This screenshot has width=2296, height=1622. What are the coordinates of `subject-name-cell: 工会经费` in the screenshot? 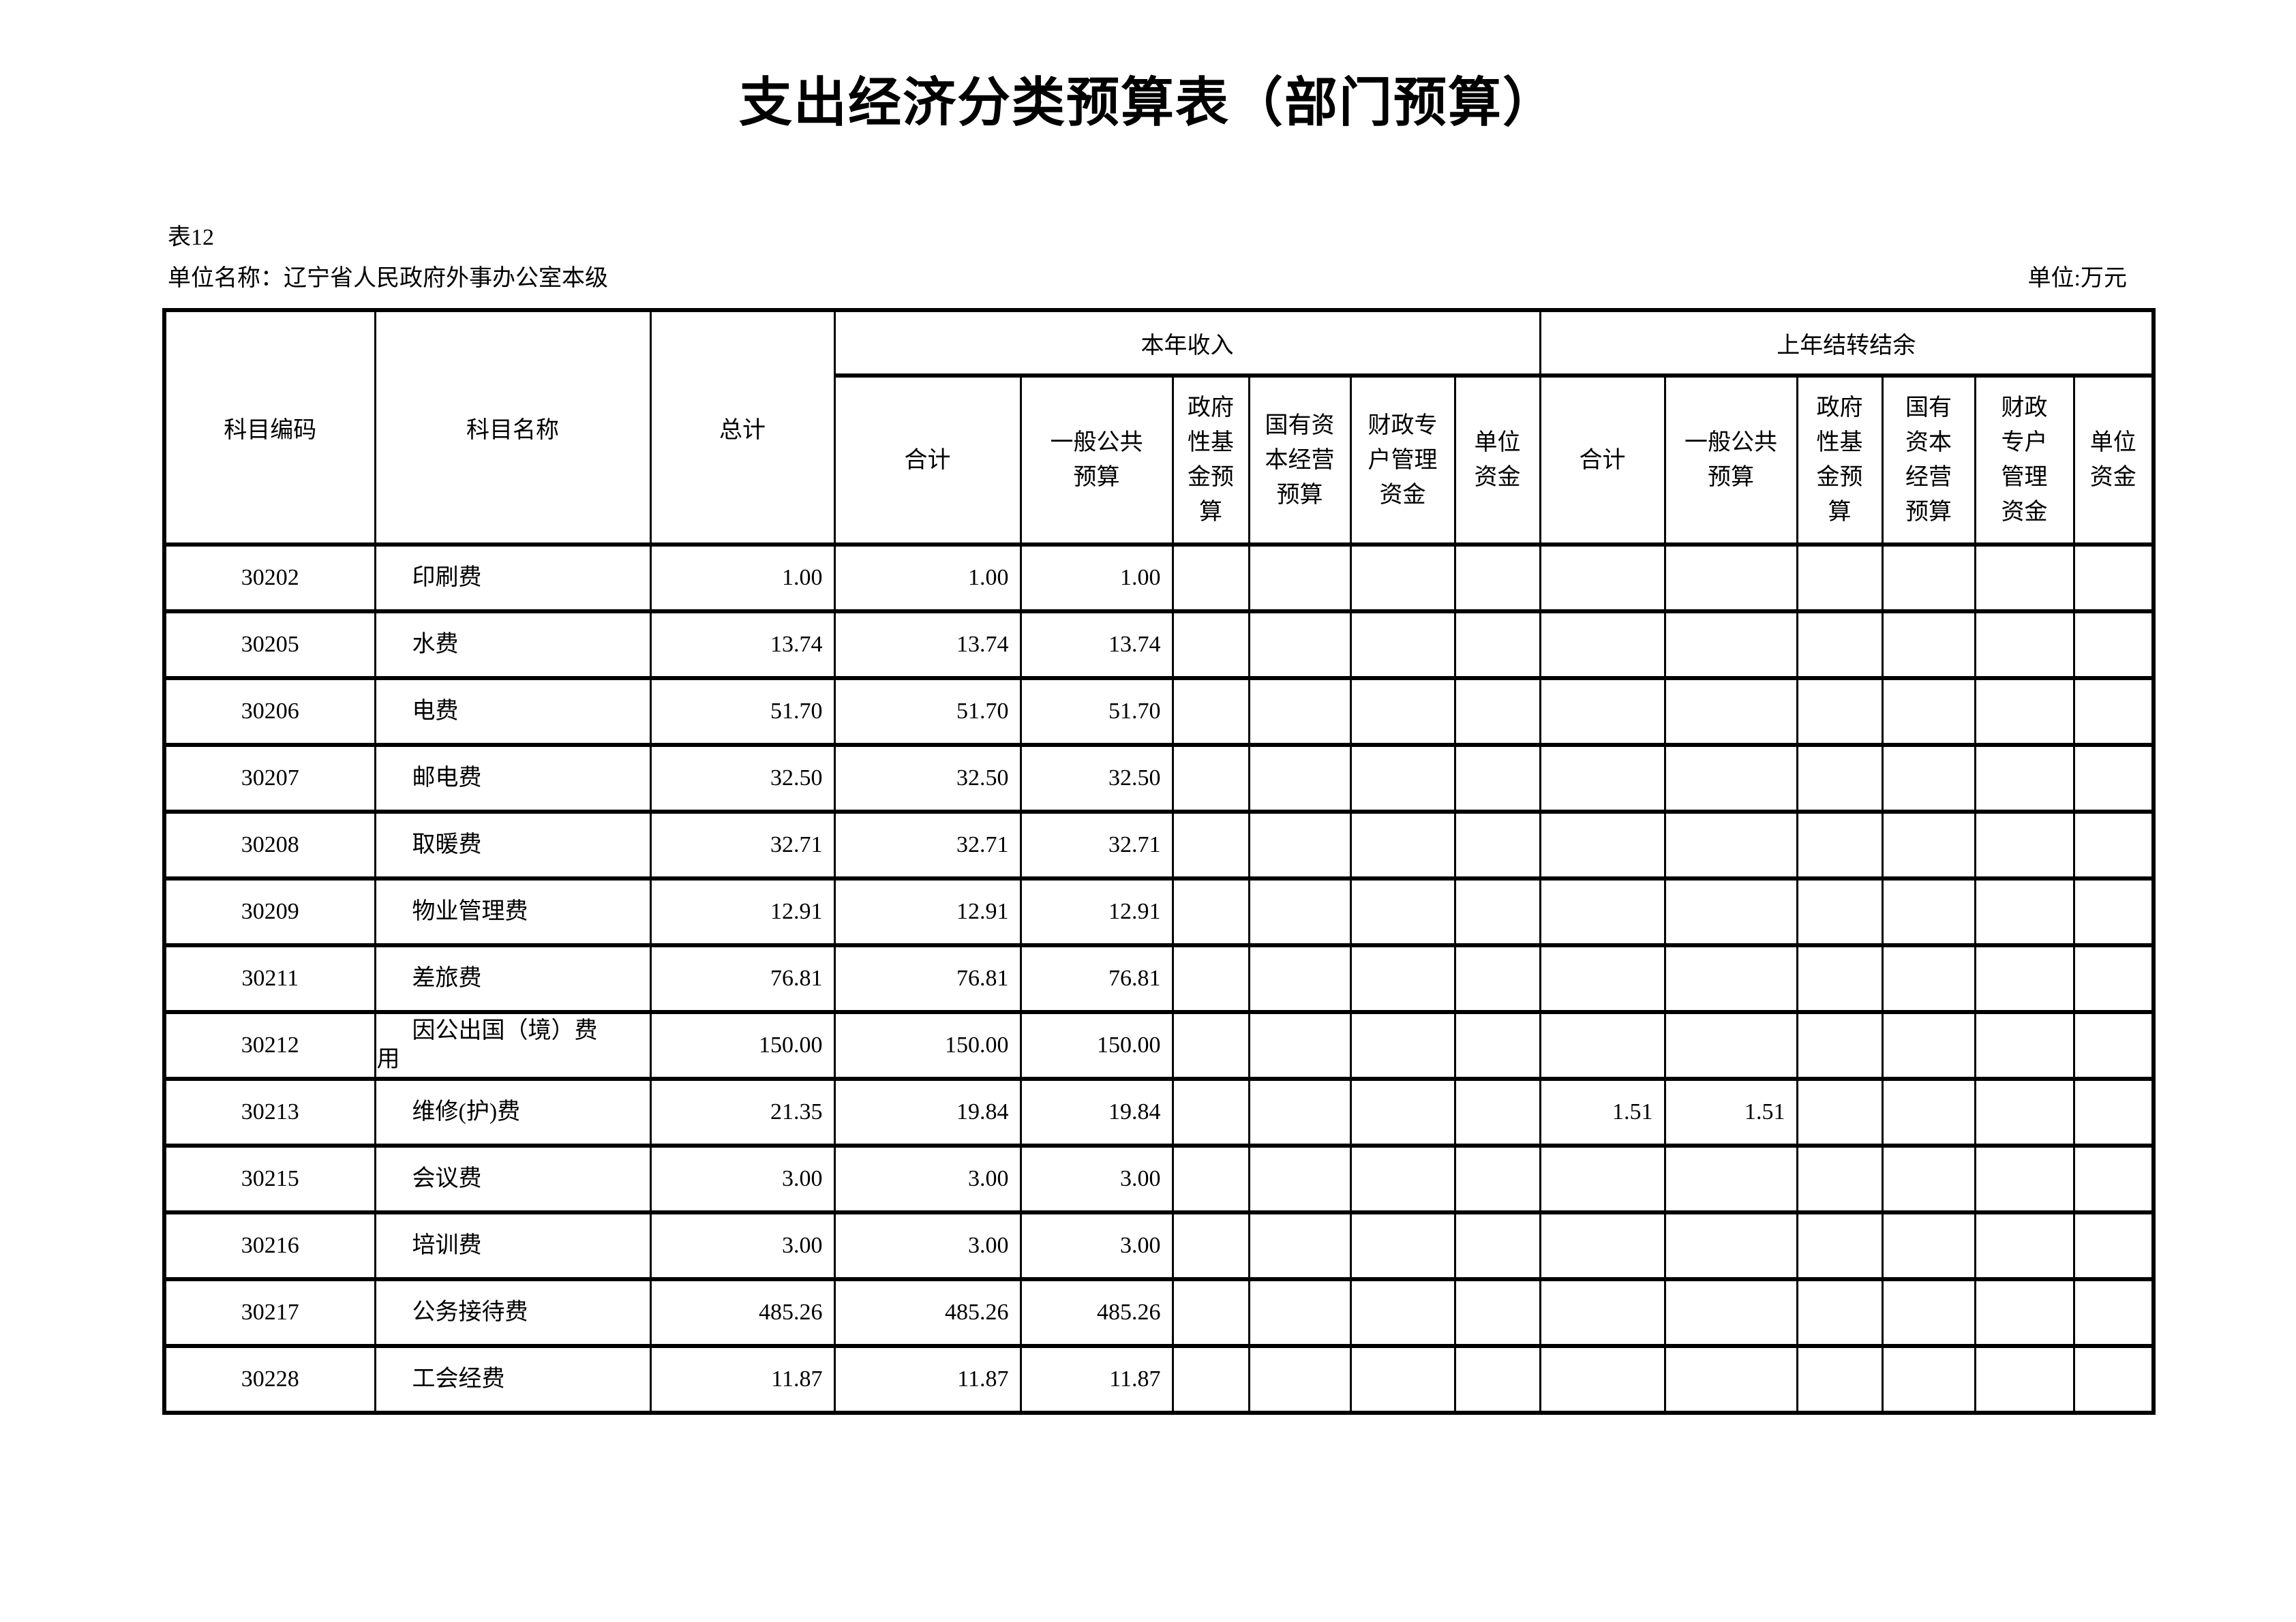 It's located at (513, 1379).